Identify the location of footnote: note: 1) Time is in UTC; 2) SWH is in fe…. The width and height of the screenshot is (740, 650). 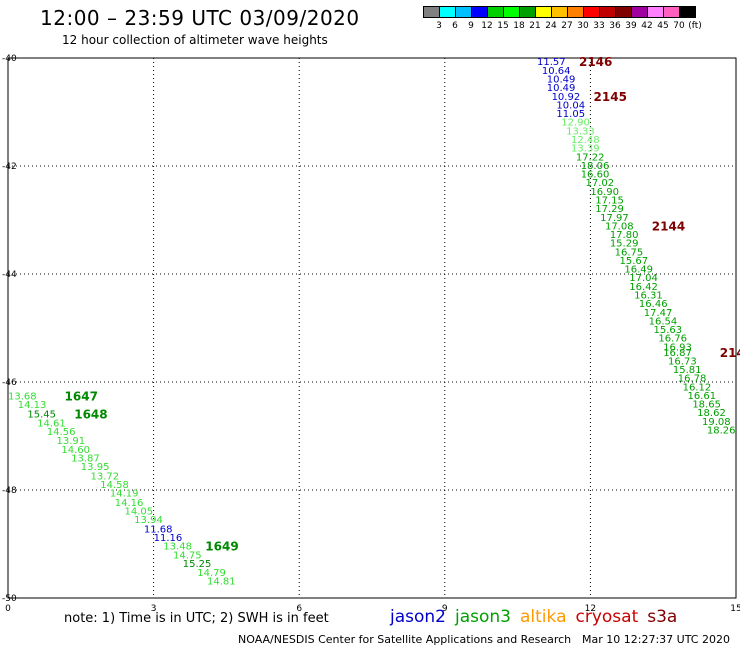
(196, 618).